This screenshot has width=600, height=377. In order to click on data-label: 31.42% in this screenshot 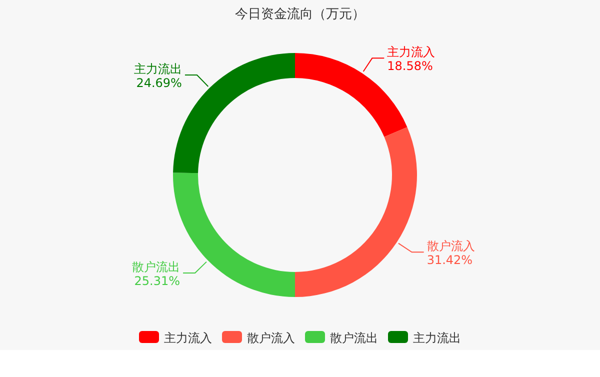, I will do `click(449, 260)`.